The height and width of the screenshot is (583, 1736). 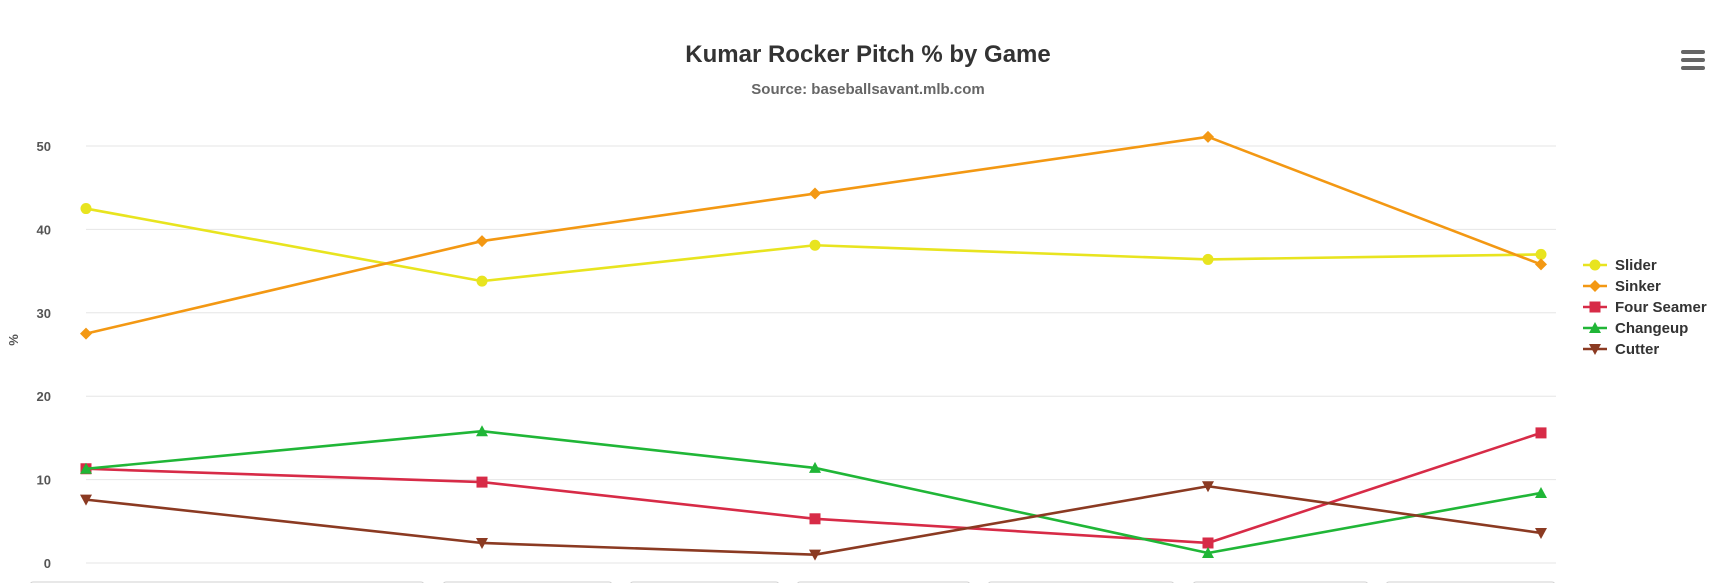 I want to click on chart-subtitle: Source: baseballsavant.mlb.com, so click(x=867, y=89).